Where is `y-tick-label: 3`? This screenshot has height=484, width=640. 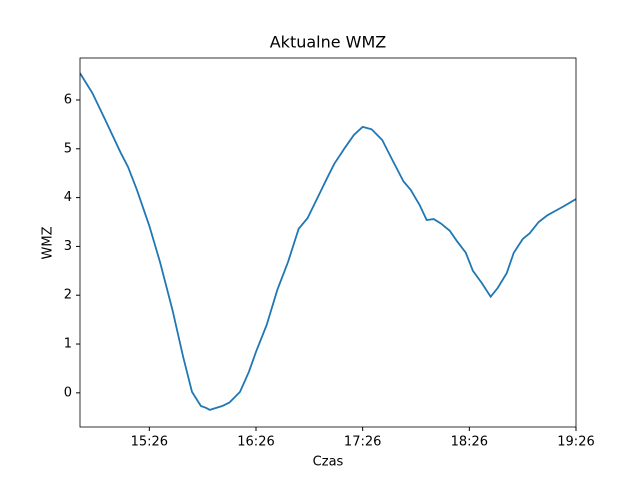 y-tick-label: 3 is located at coordinates (68, 246).